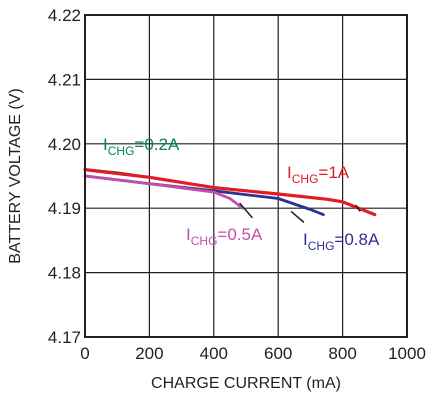 The image size is (431, 398). I want to click on y-tick-labels: 4.17 4.18 4.19 4.20 4.21 4.22, so click(64, 176).